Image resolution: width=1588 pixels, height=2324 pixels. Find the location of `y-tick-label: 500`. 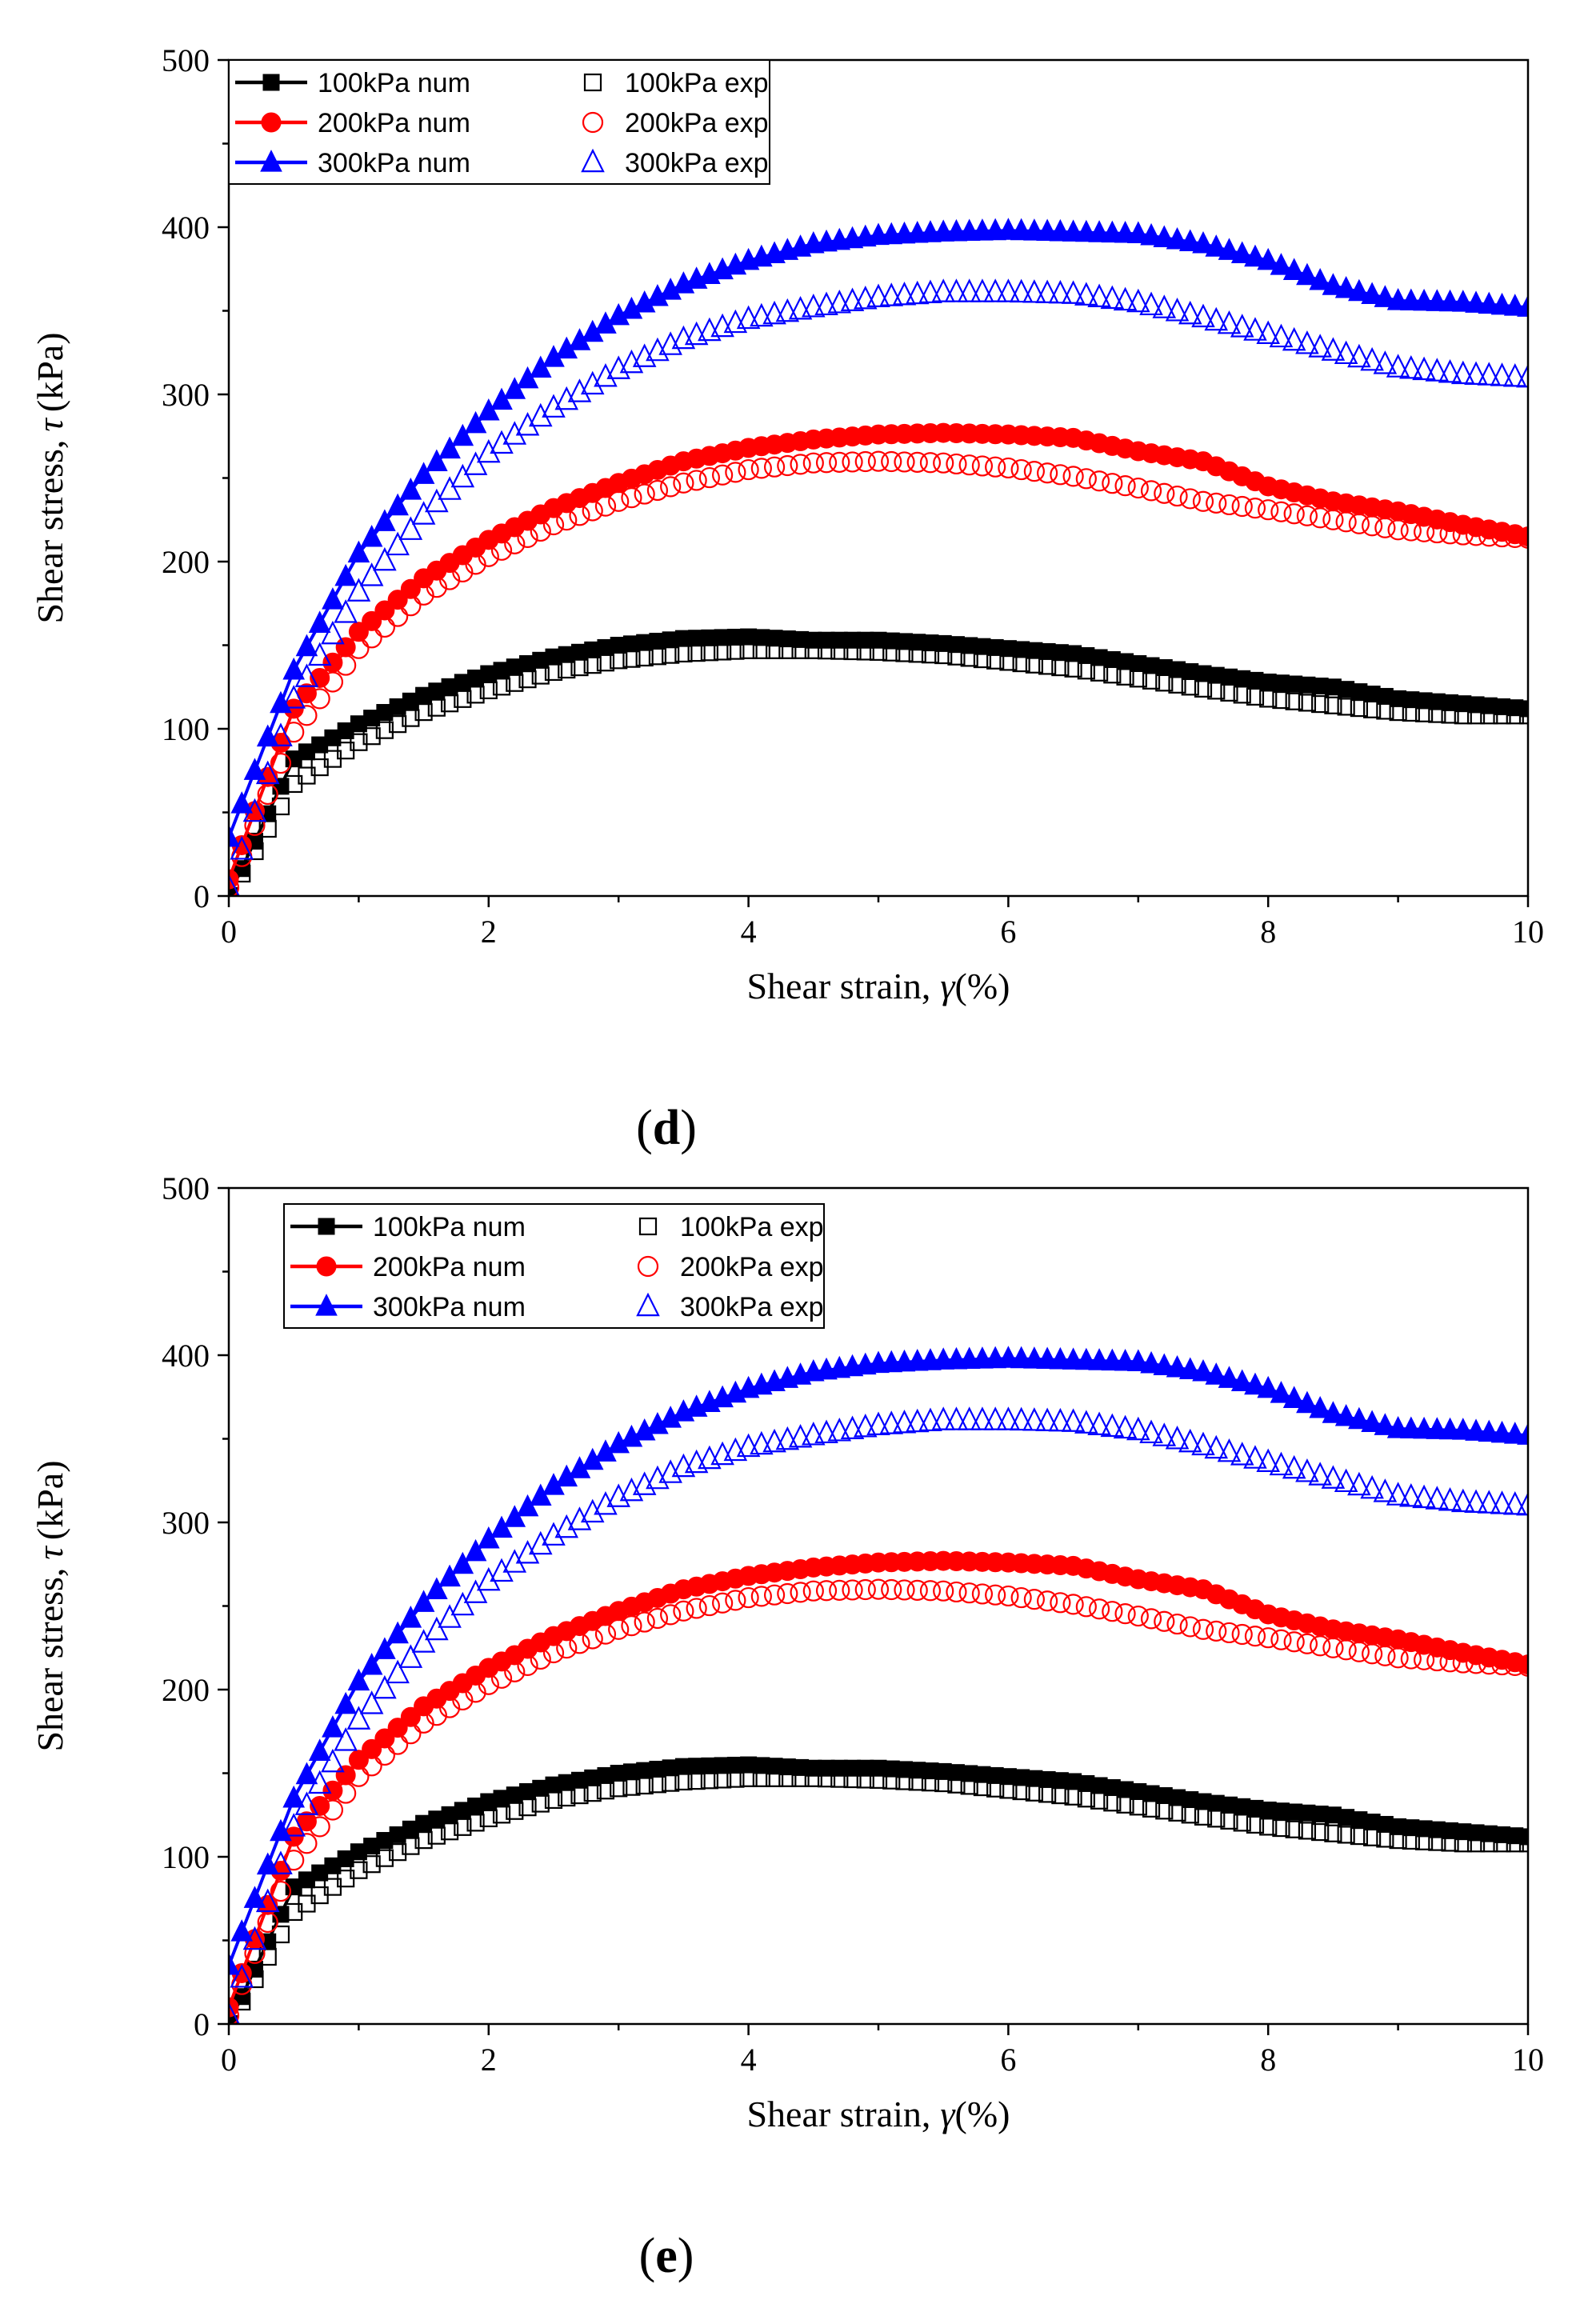

y-tick-label: 500 is located at coordinates (186, 1188).